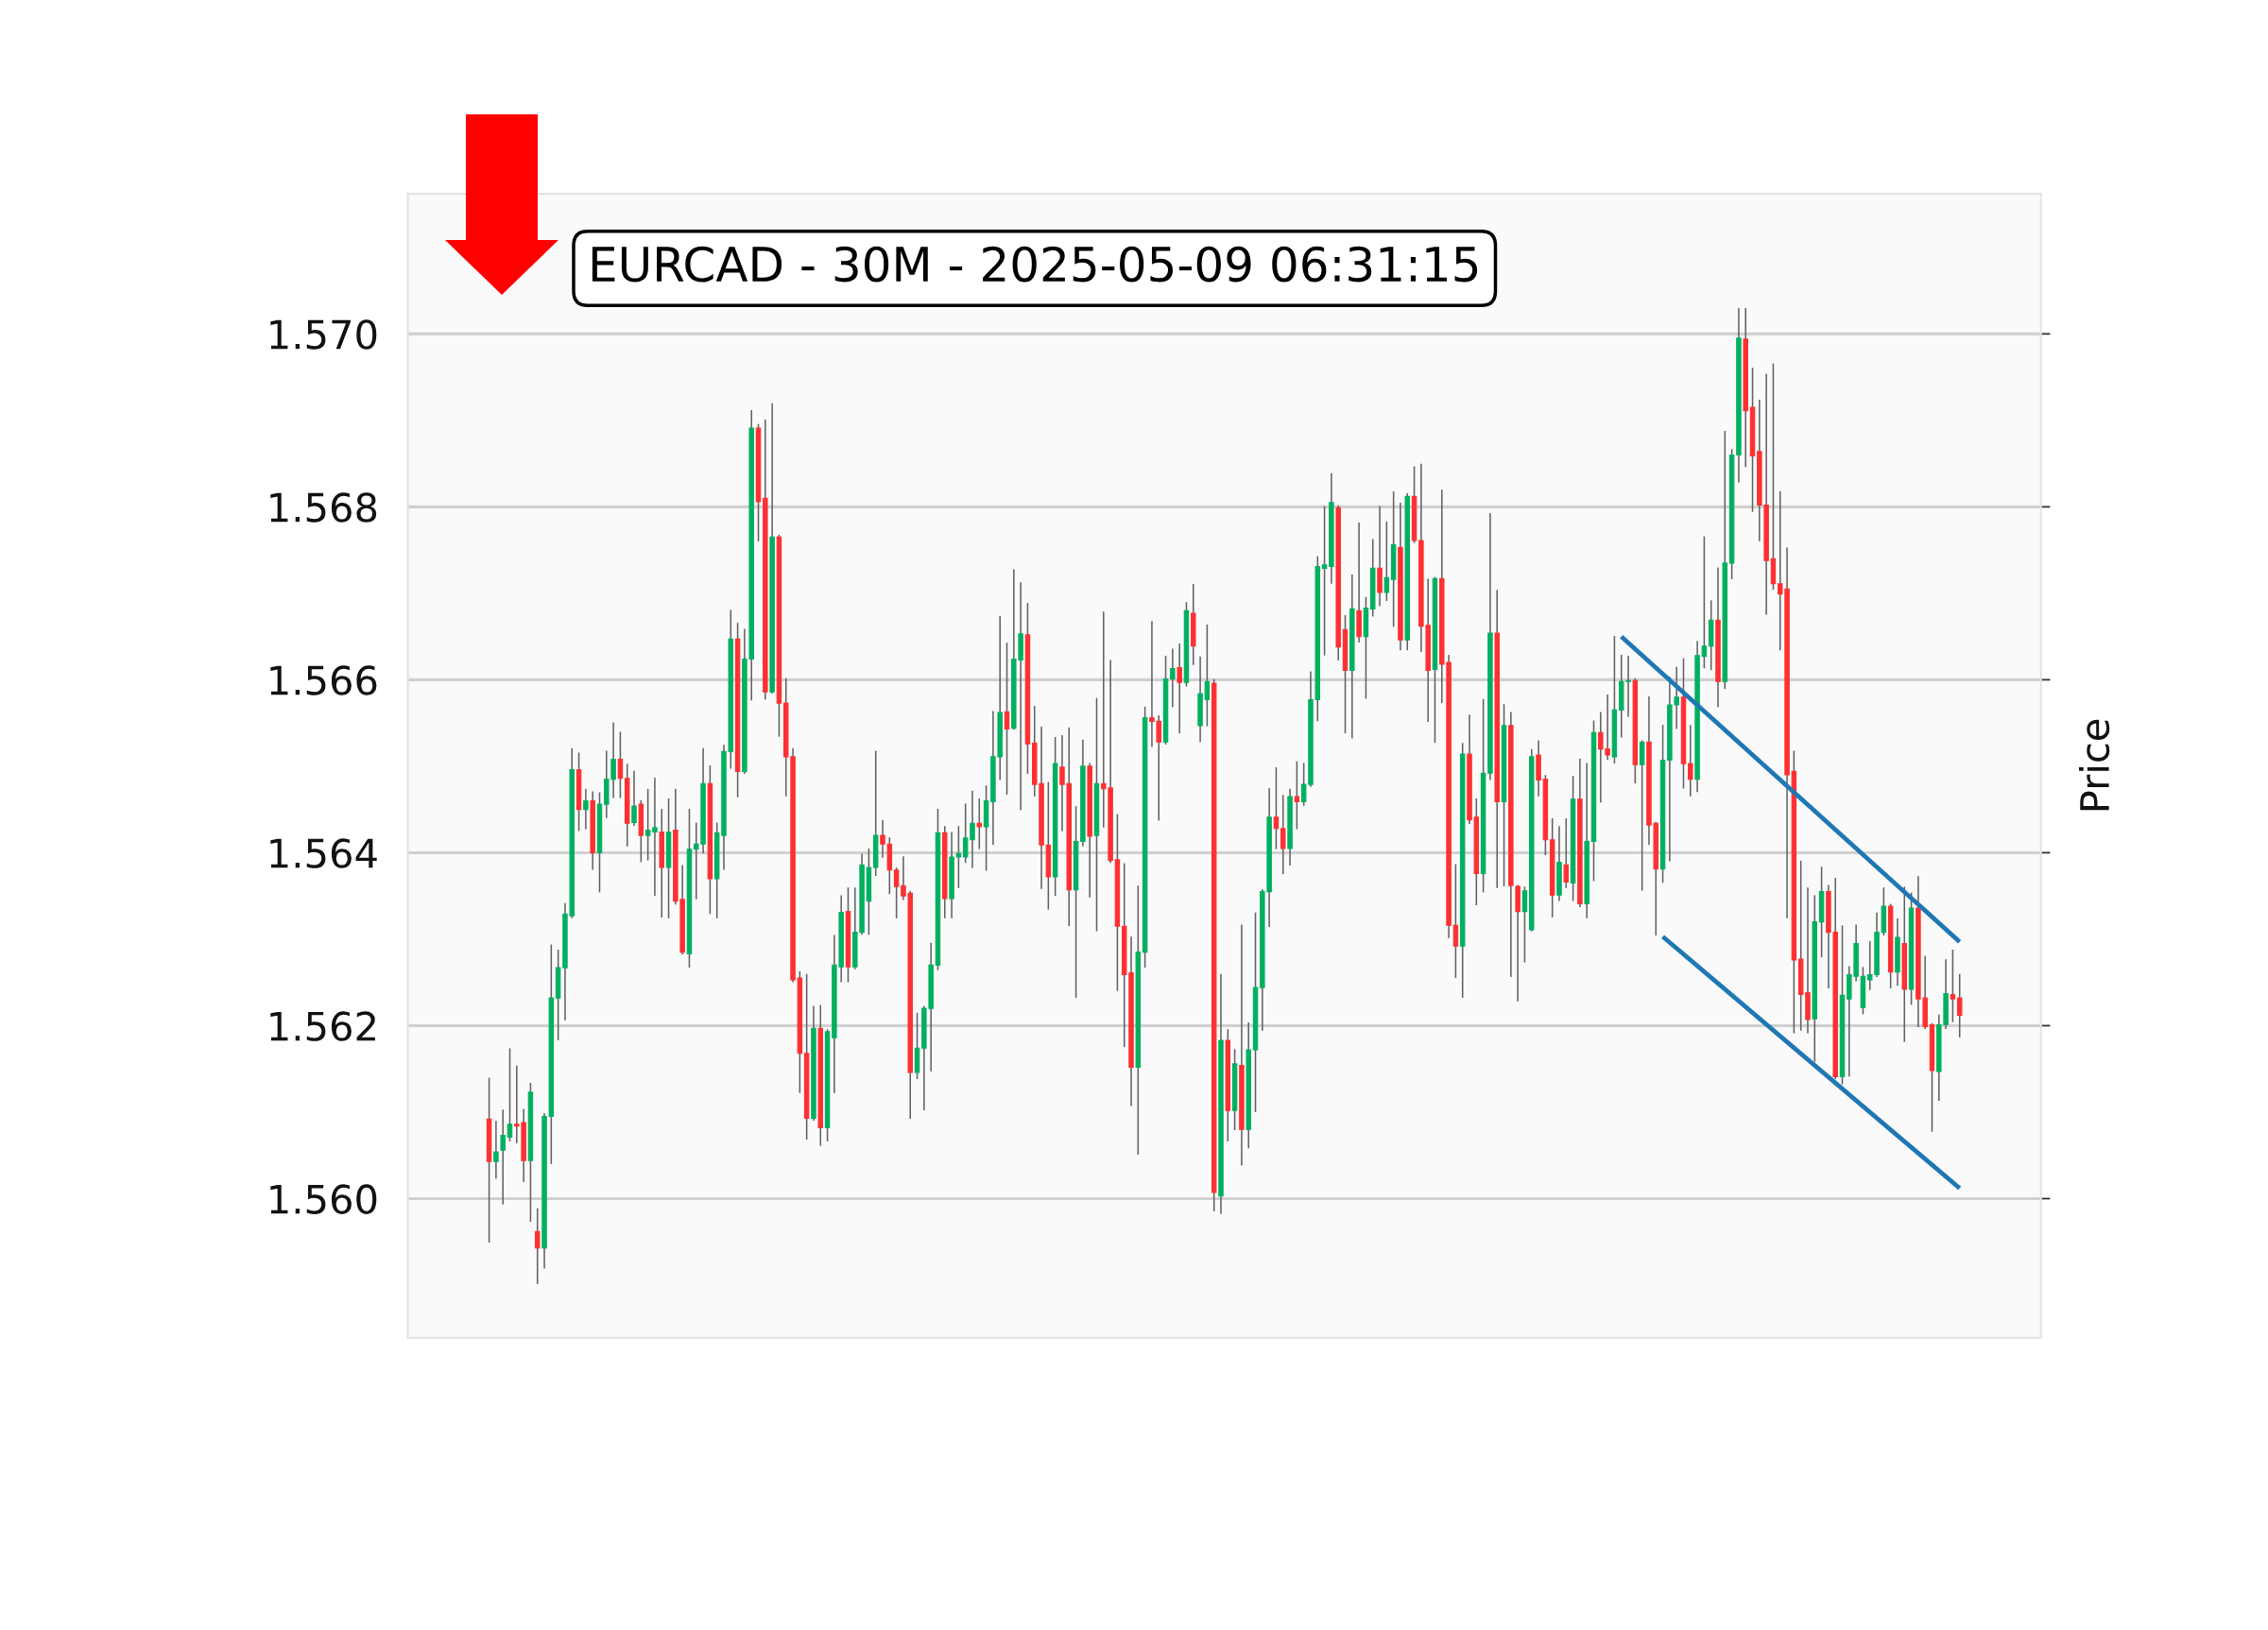 The image size is (2268, 1630). What do you see at coordinates (323, 853) in the screenshot?
I see `y-tick-label: 1.564` at bounding box center [323, 853].